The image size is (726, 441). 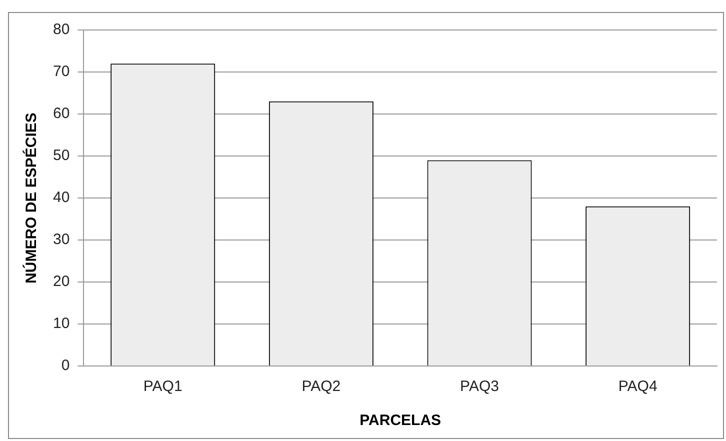 I want to click on y-tick-label: 60, so click(x=61, y=113).